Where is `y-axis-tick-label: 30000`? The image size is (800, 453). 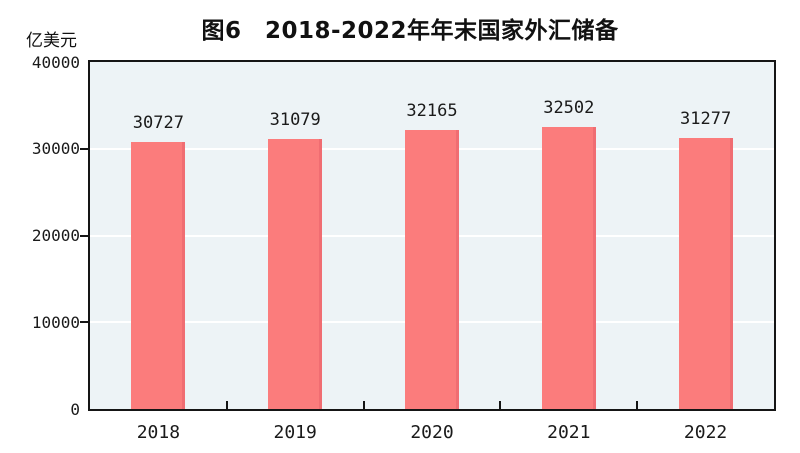 y-axis-tick-label: 30000 is located at coordinates (55, 149).